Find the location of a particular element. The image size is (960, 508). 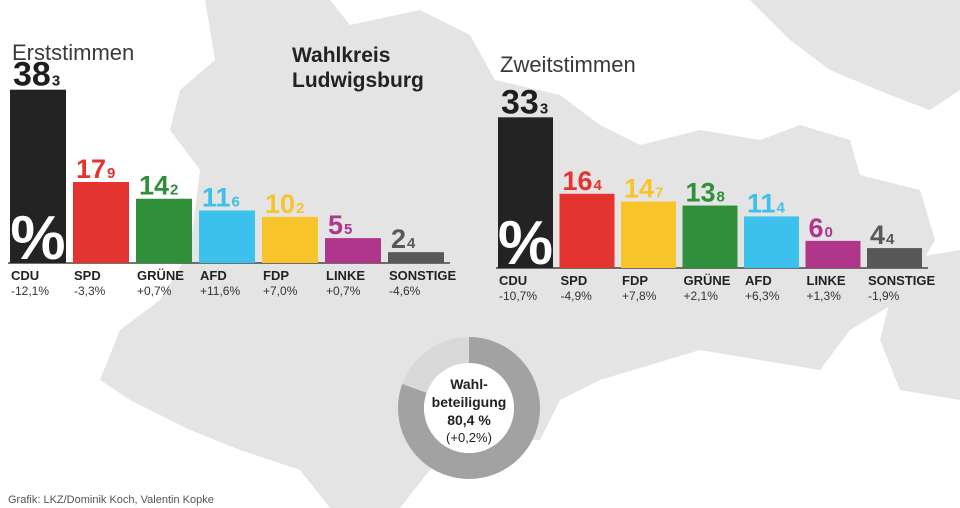

erst-change-label-afd: +11,6% is located at coordinates (220, 291).